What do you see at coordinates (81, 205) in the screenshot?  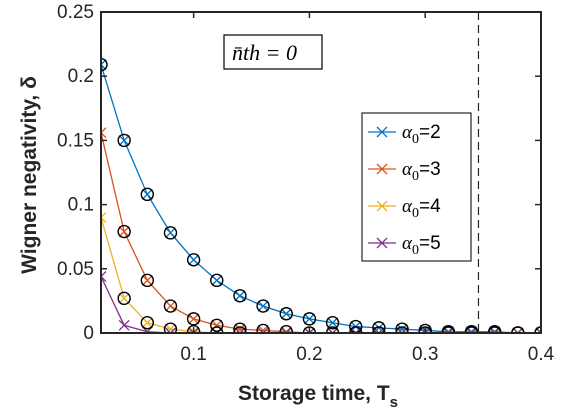 I see `y-tick-label: 0.1` at bounding box center [81, 205].